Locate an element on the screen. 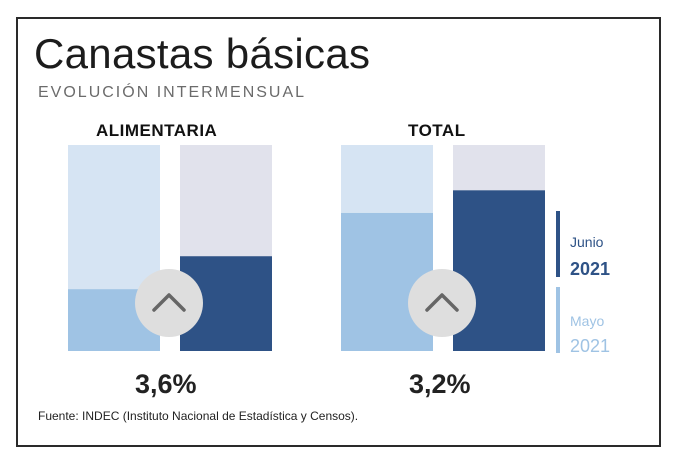  legend-swatch-junio is located at coordinates (558, 244).